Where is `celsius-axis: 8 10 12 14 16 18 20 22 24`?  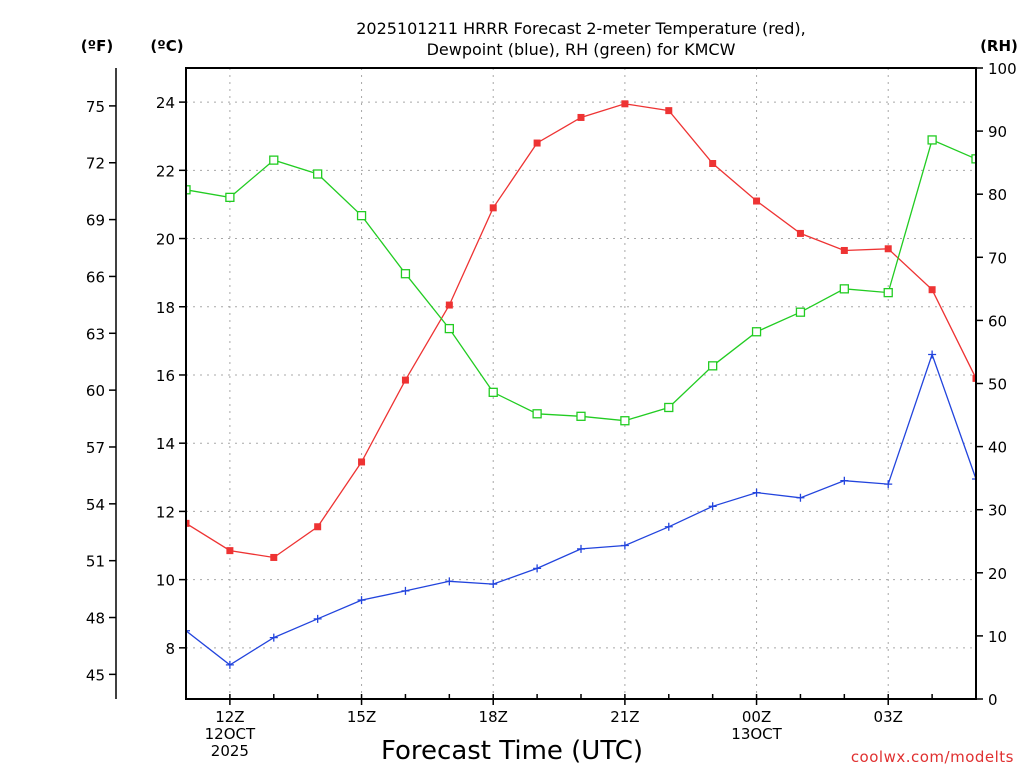 celsius-axis: 8 10 12 14 16 18 20 22 24 is located at coordinates (171, 376).